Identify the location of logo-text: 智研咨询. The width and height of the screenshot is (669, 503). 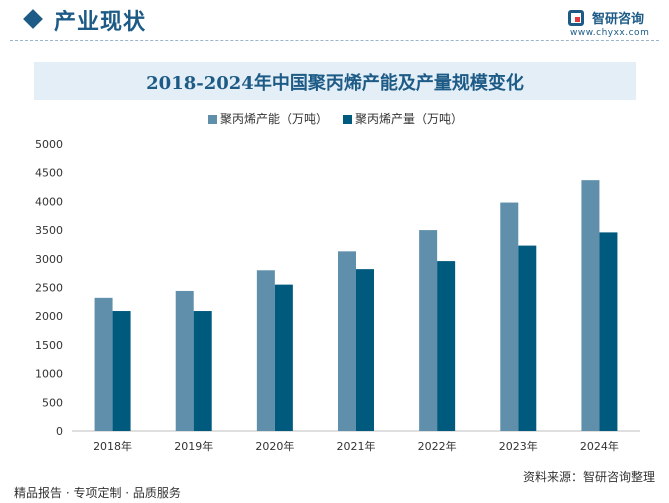
(618, 19).